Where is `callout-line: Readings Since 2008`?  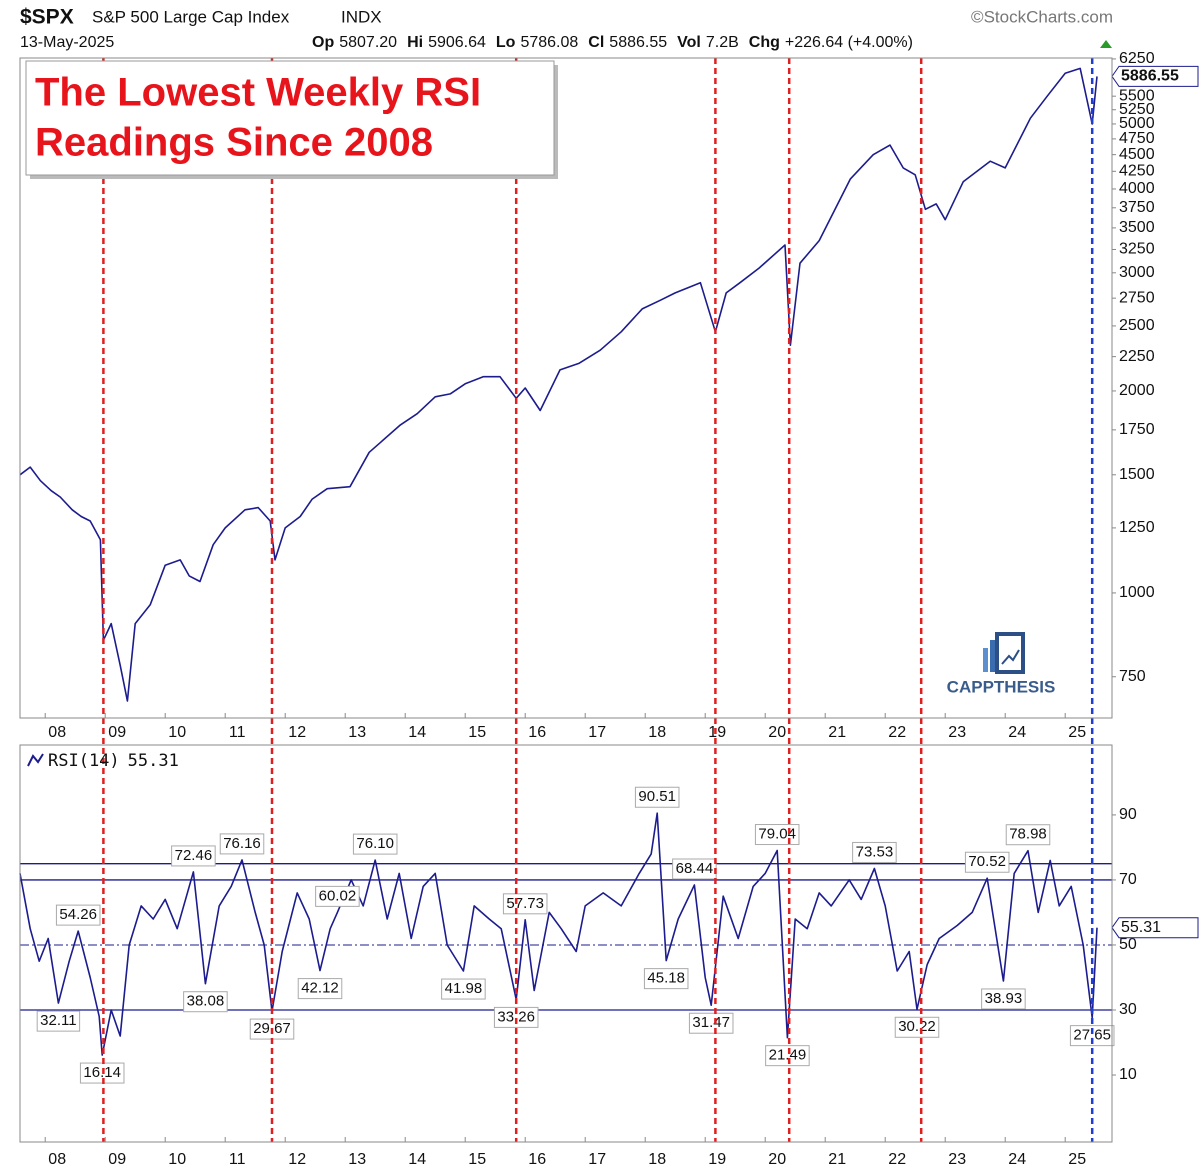 callout-line: Readings Since 2008 is located at coordinates (234, 143).